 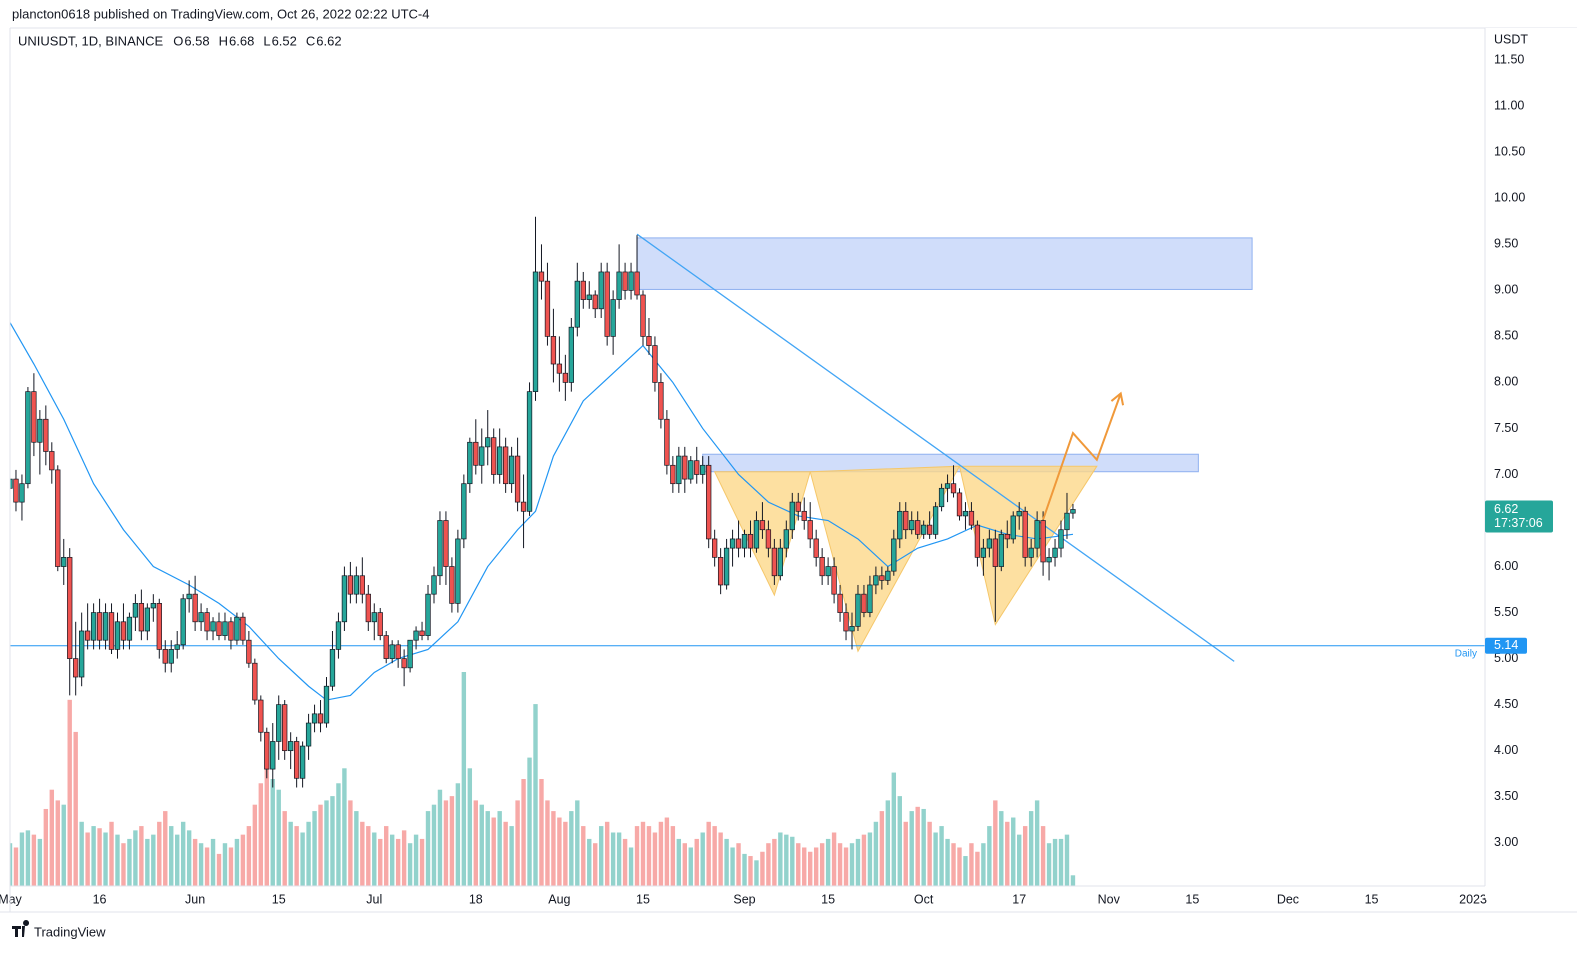 What do you see at coordinates (828, 899) in the screenshot?
I see `x-tick-label: 15` at bounding box center [828, 899].